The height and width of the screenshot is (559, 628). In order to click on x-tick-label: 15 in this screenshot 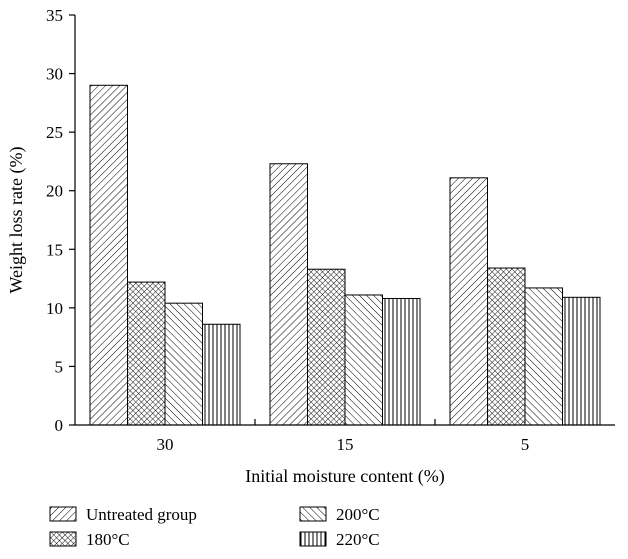, I will do `click(345, 444)`.